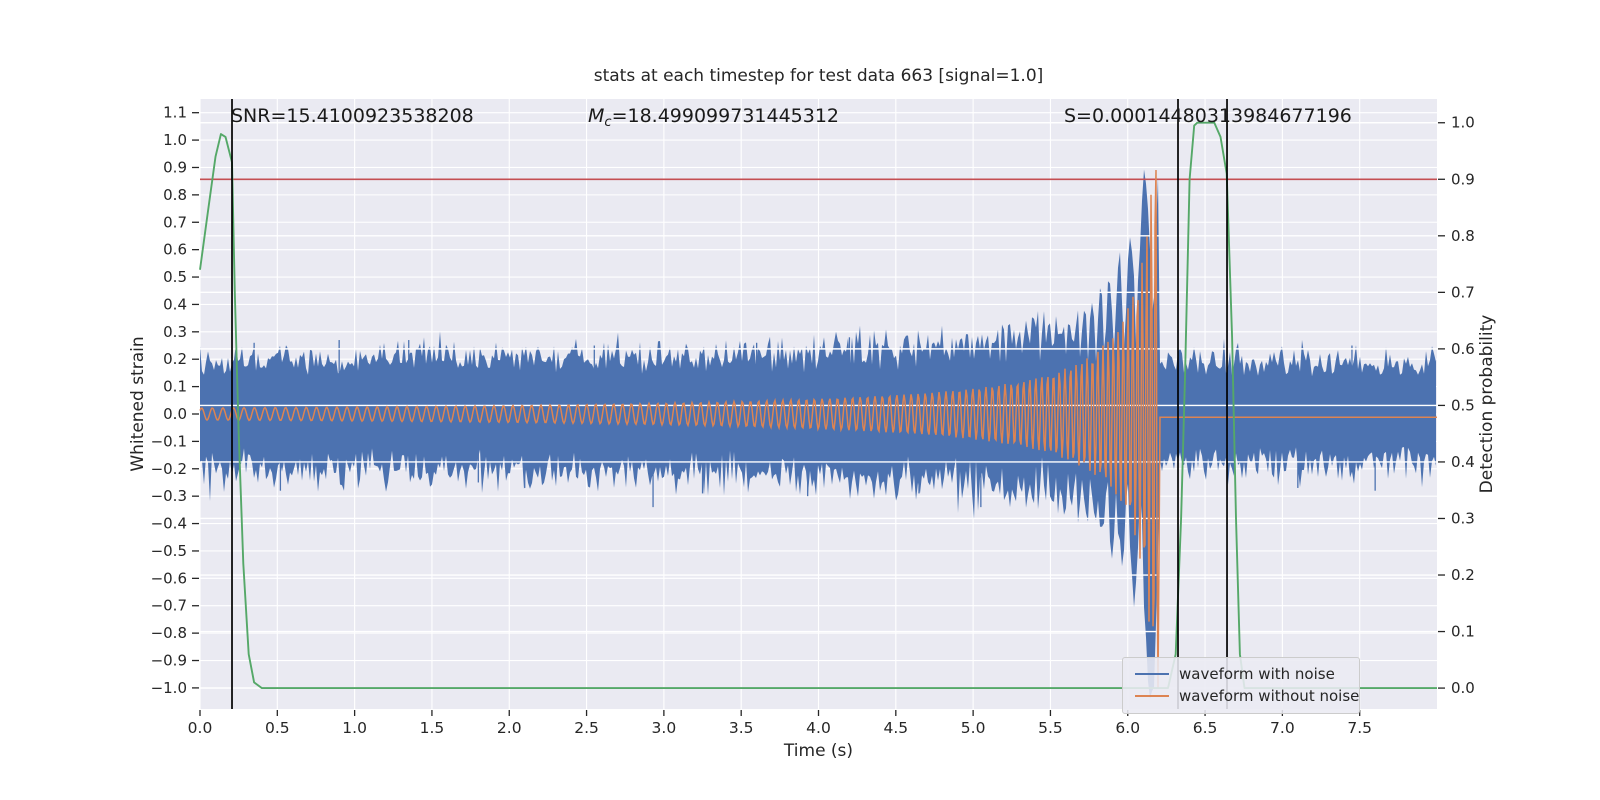 Image resolution: width=1600 pixels, height=800 pixels. I want to click on y-tick-label-right: 0.5, so click(1463, 405).